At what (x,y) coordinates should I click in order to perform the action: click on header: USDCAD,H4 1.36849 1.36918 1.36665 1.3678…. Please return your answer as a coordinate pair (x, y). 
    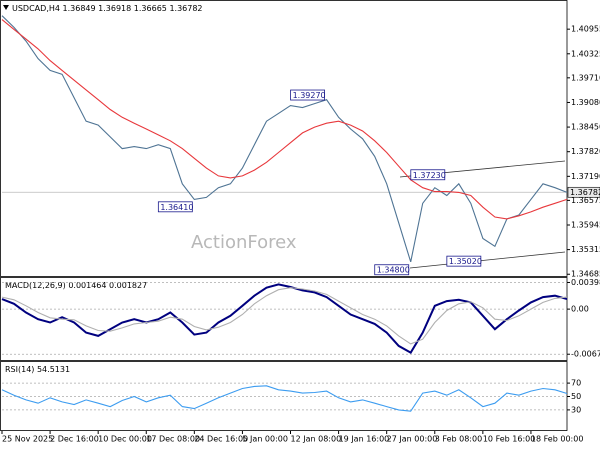
    Looking at the image, I should click on (107, 8).